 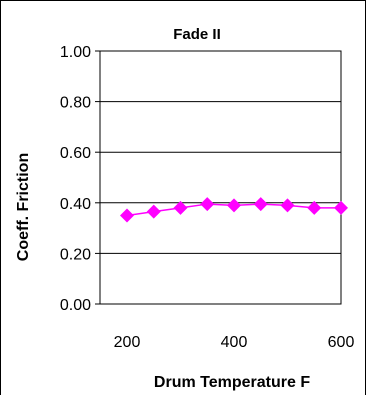 I want to click on y-tick-label: 0.00, so click(x=75, y=305).